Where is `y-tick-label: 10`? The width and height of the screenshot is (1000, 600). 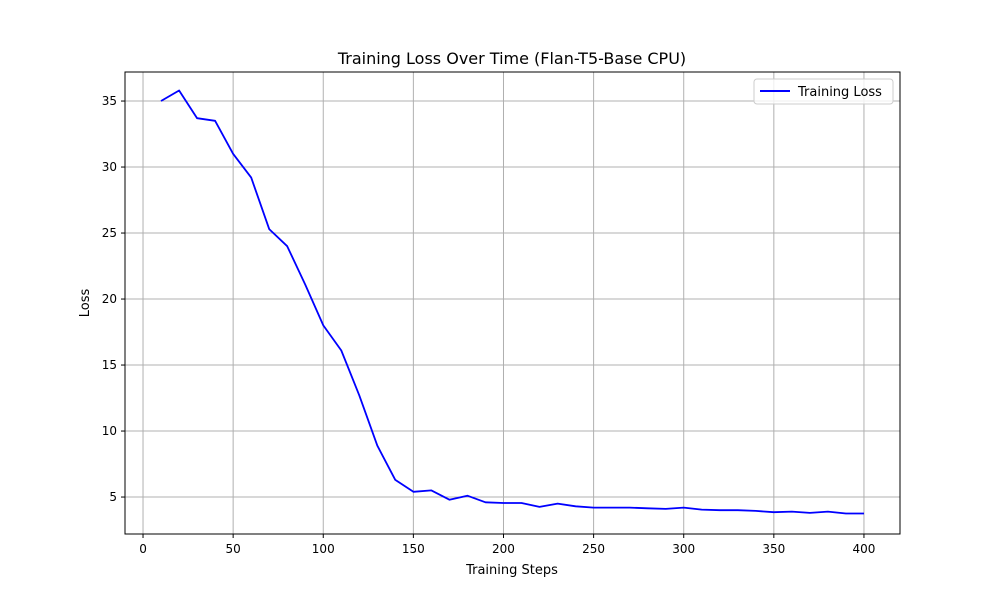 y-tick-label: 10 is located at coordinates (109, 431).